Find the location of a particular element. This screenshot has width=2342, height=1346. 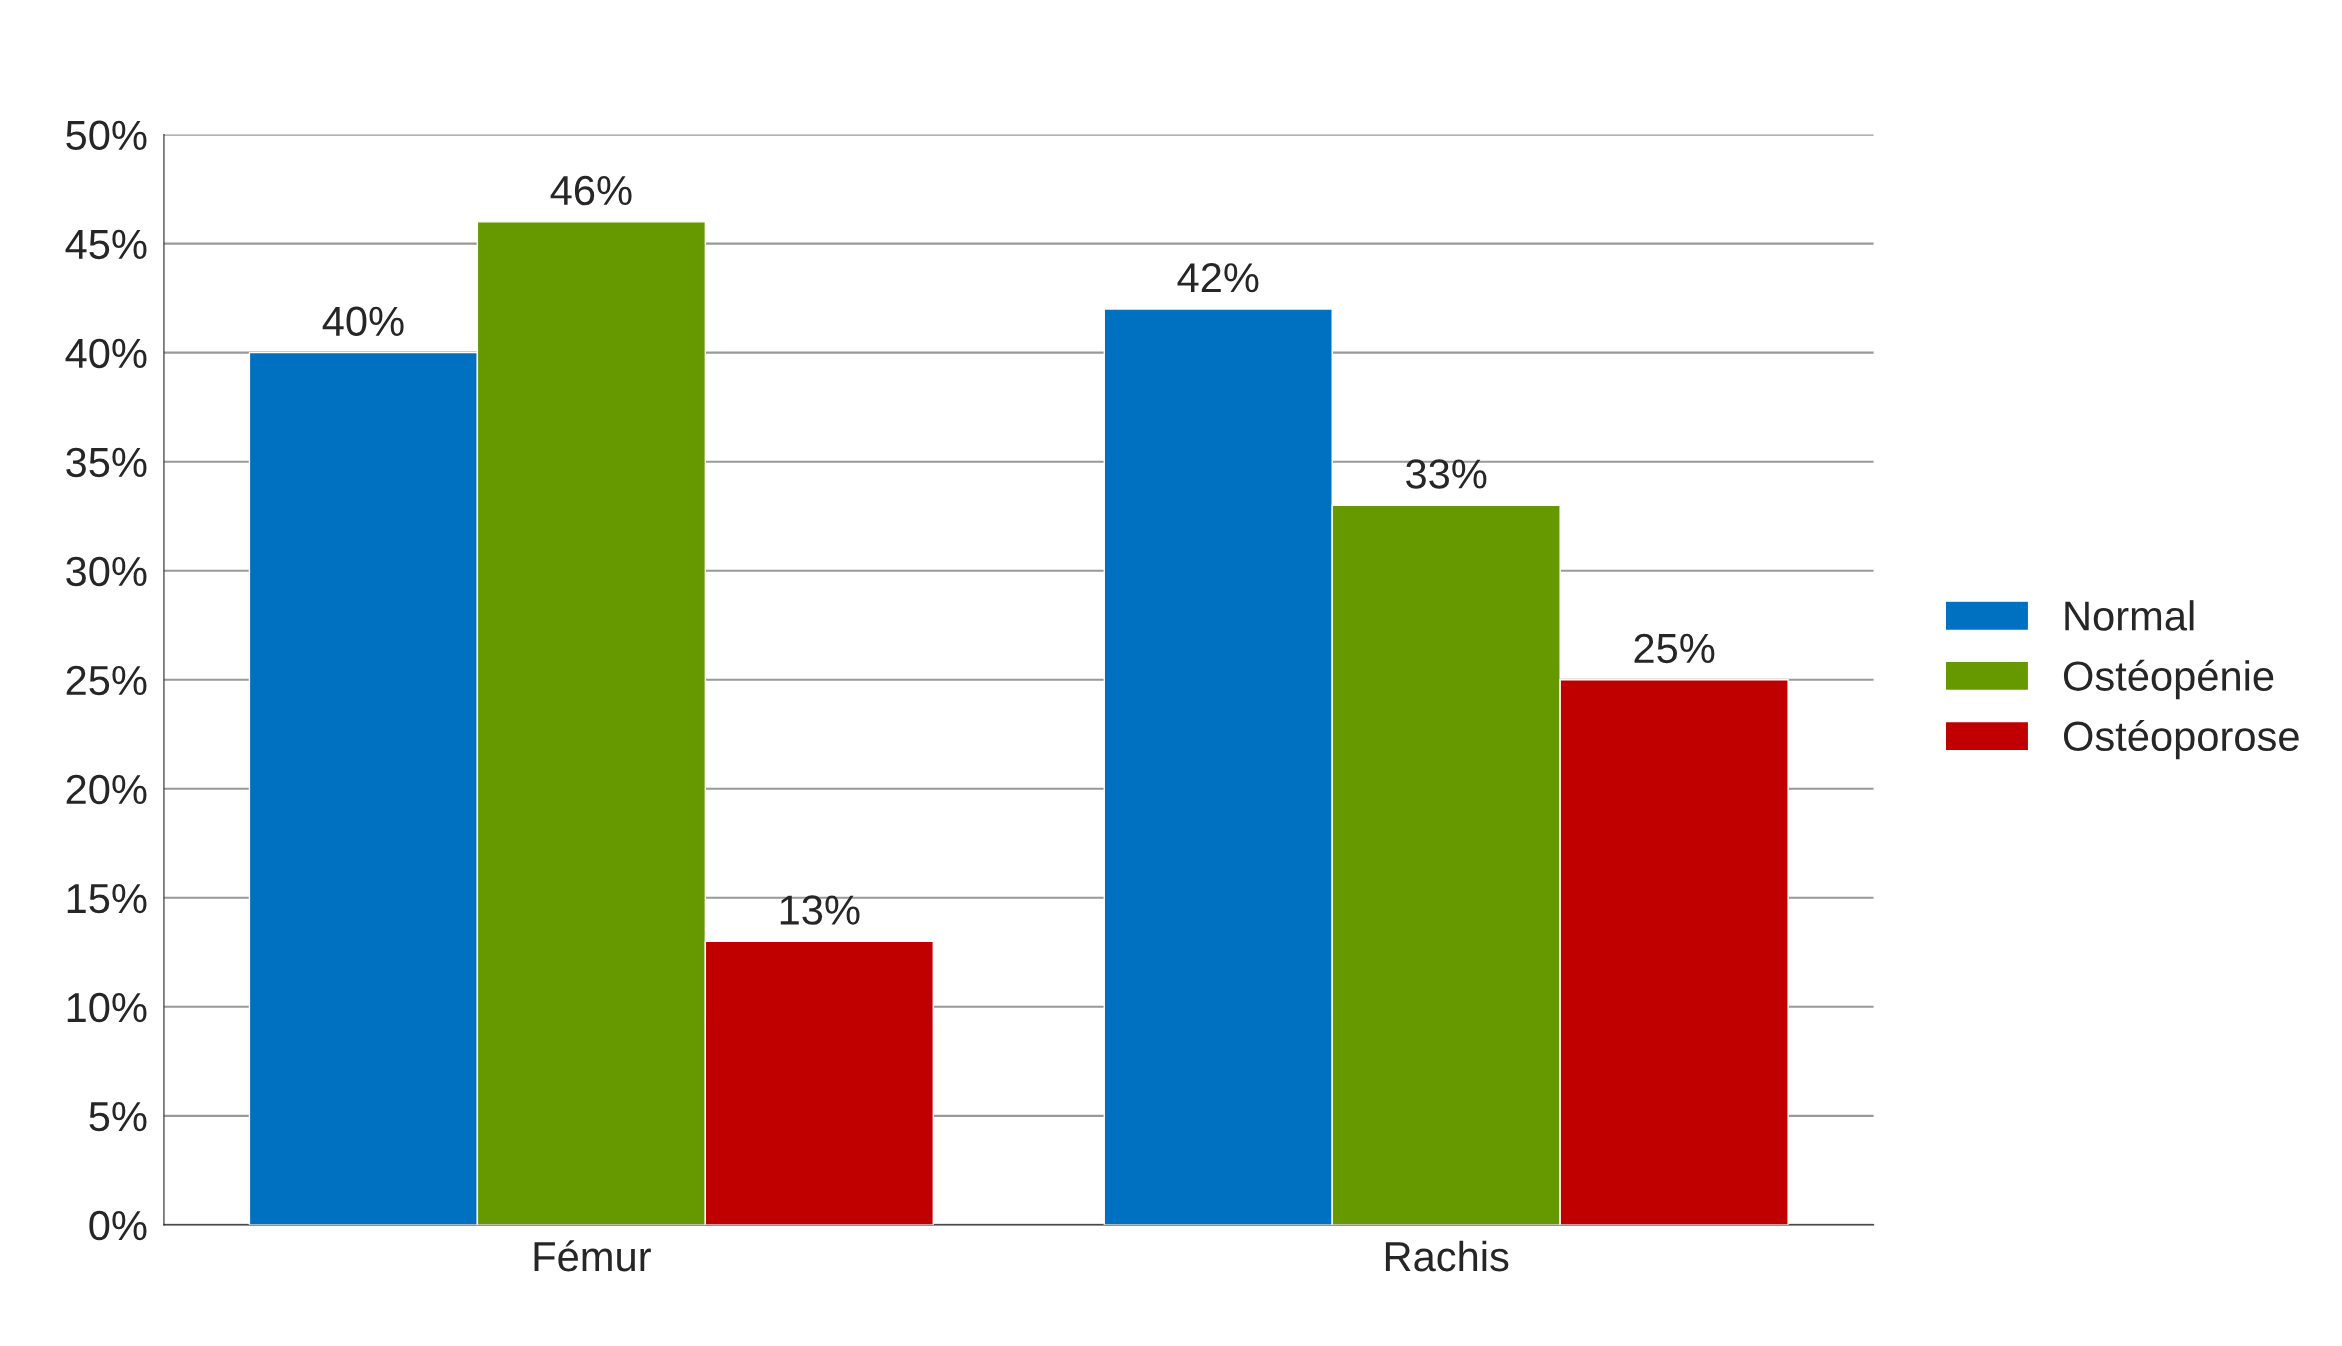

x-tick-label: Fémur is located at coordinates (592, 1256).